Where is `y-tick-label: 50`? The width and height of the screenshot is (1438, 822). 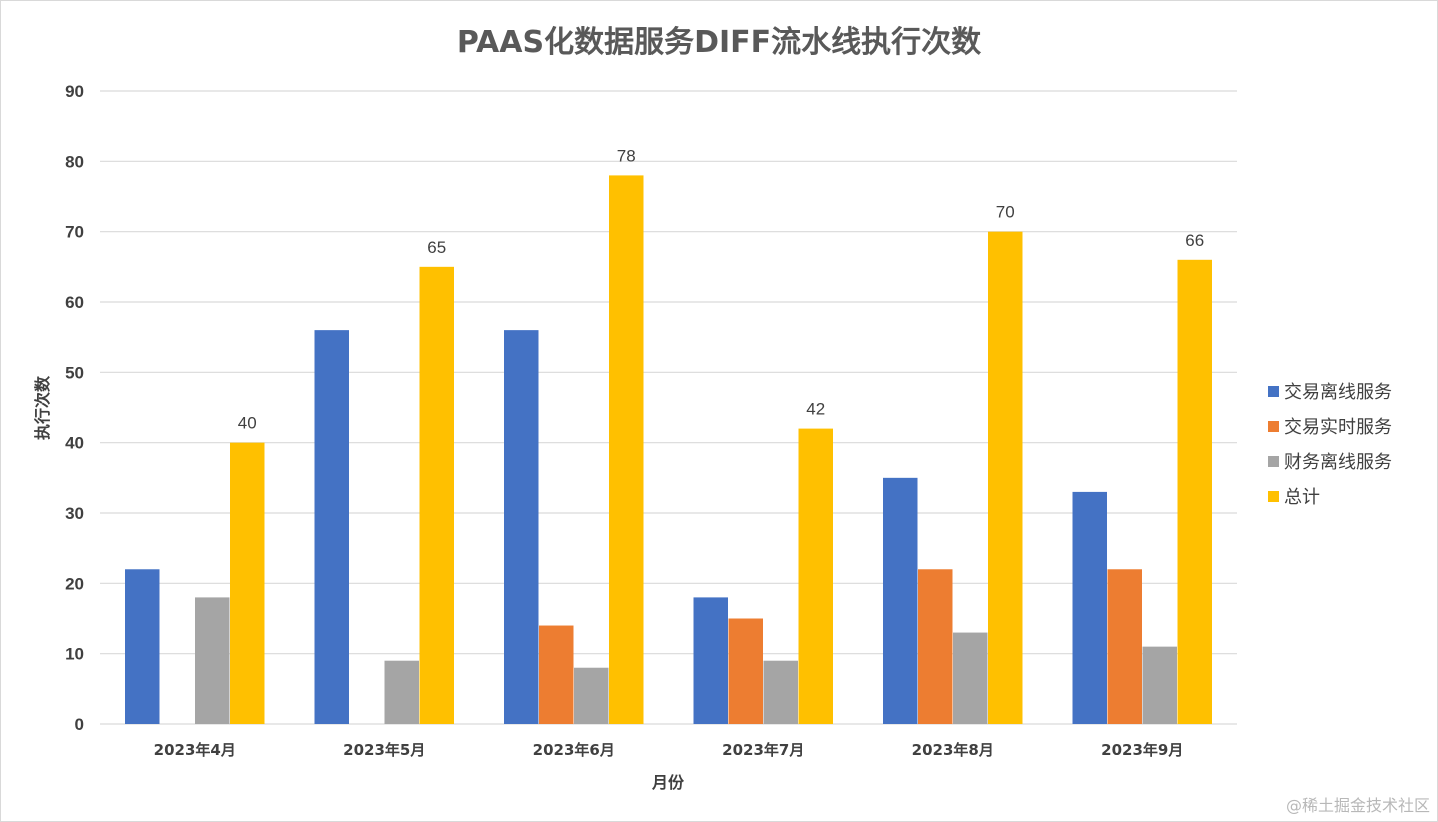 y-tick-label: 50 is located at coordinates (74, 372).